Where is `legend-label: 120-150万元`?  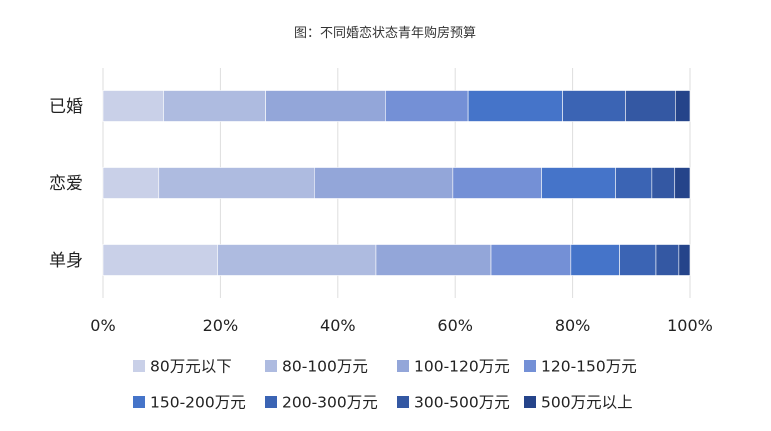
legend-label: 120-150万元 is located at coordinates (589, 367).